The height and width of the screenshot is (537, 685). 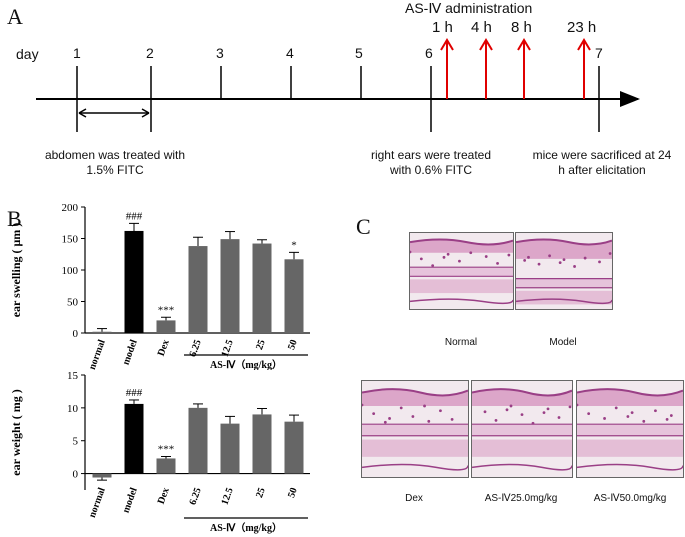 I want to click on hour-23: 23 h, so click(x=582, y=27).